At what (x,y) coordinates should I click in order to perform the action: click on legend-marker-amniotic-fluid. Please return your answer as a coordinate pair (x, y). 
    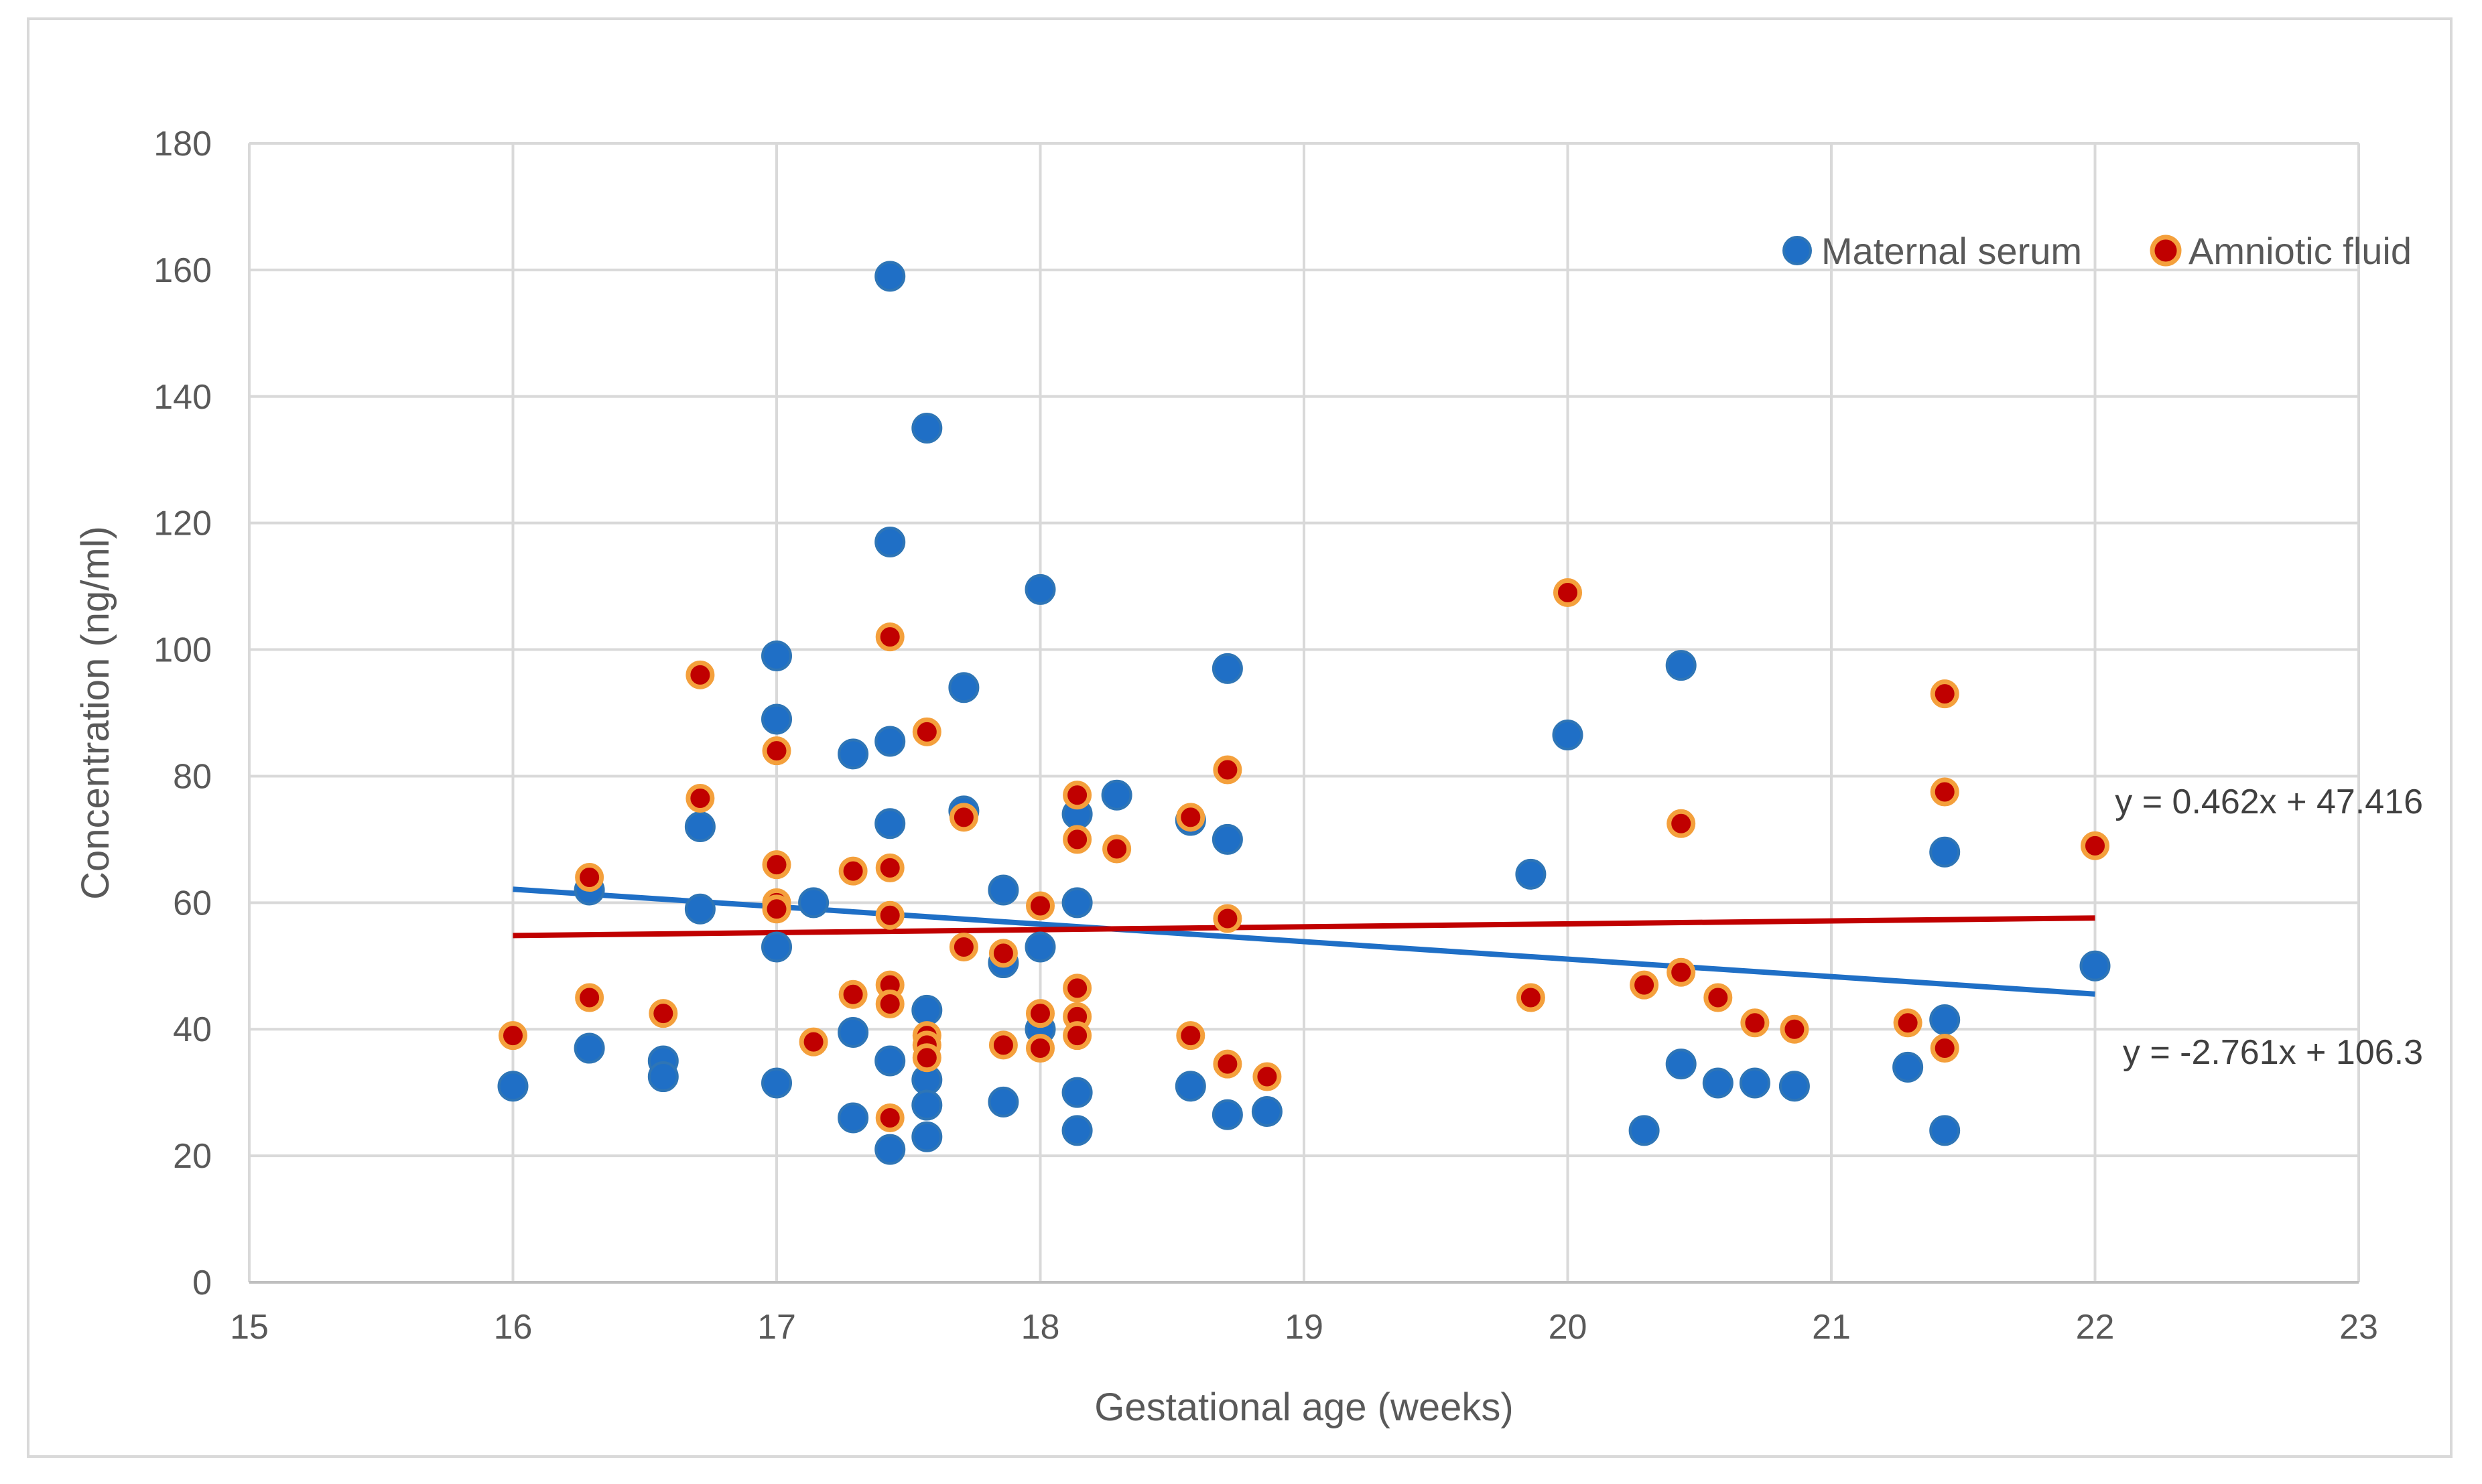
    Looking at the image, I should click on (2166, 251).